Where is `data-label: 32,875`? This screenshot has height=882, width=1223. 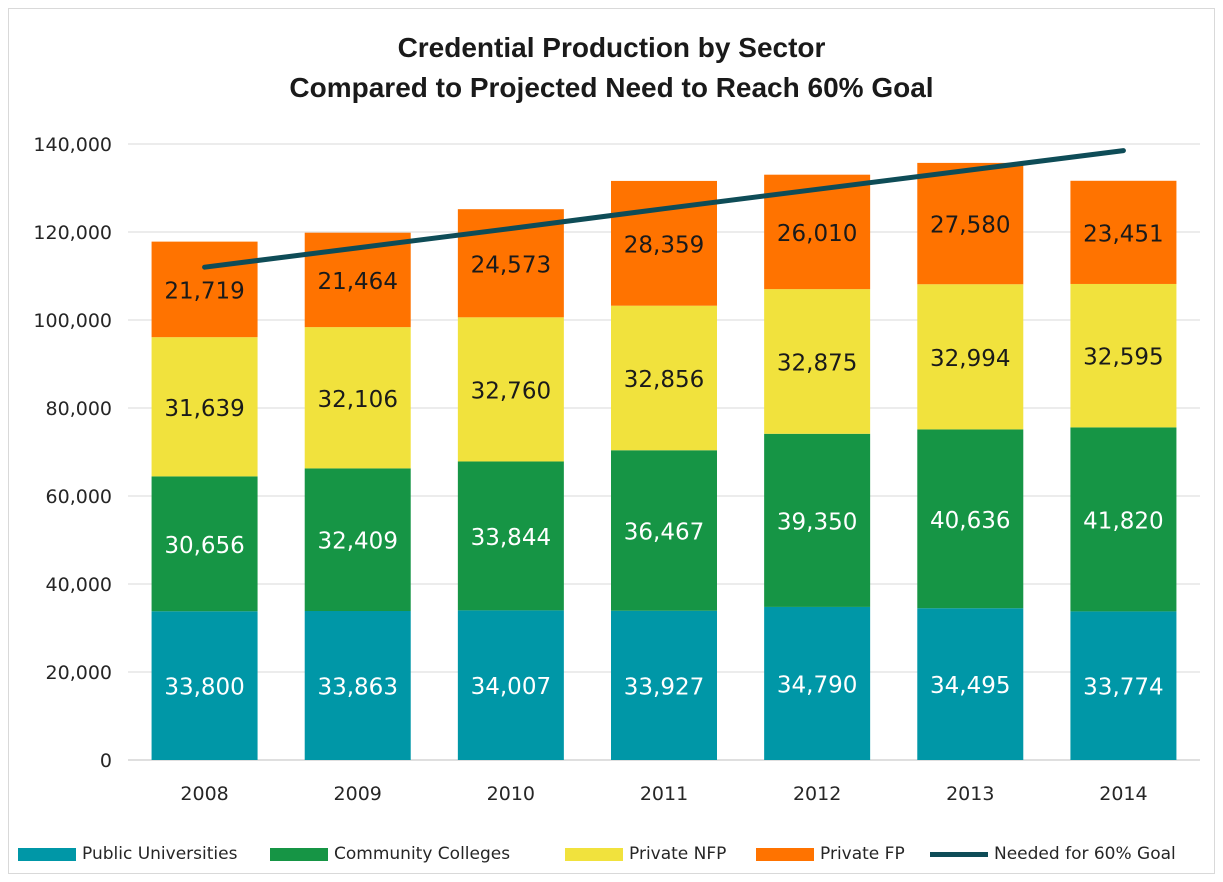
data-label: 32,875 is located at coordinates (817, 363).